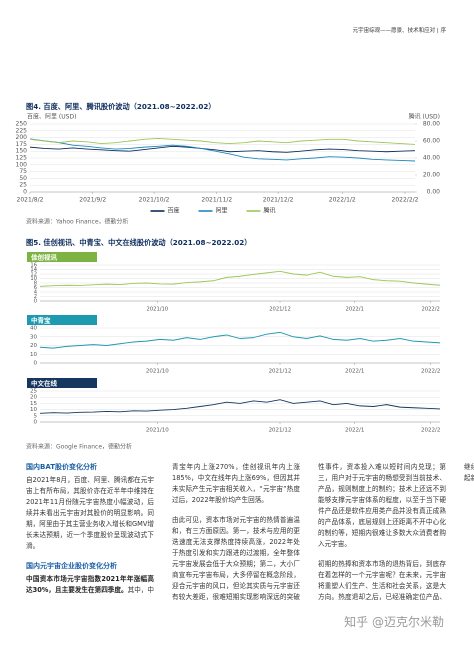 The image size is (474, 670). What do you see at coordinates (33, 266) in the screenshot?
I see `y-tick-label: 16` at bounding box center [33, 266].